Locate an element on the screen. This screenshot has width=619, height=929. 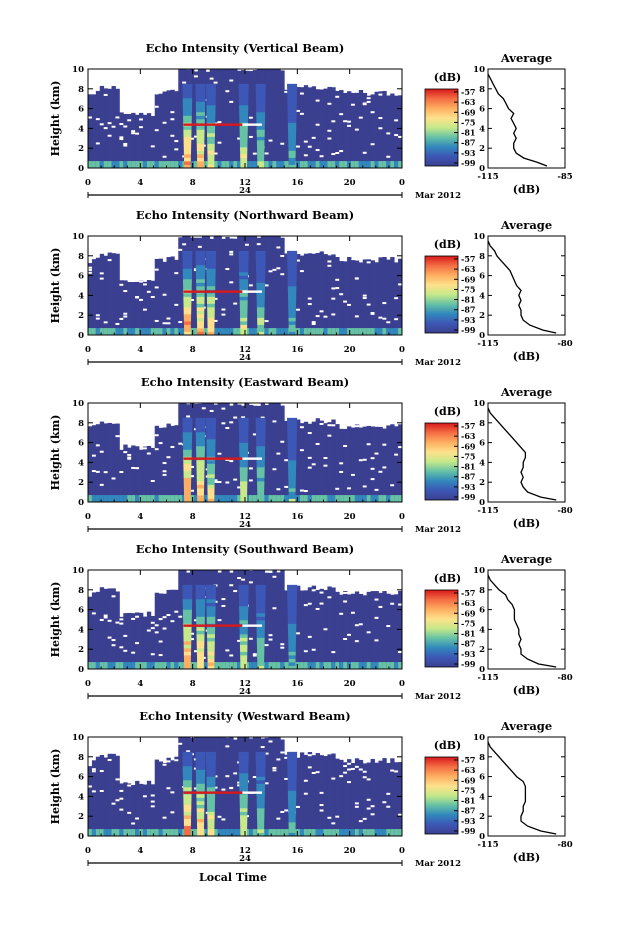
average-frame is located at coordinates (526, 452).